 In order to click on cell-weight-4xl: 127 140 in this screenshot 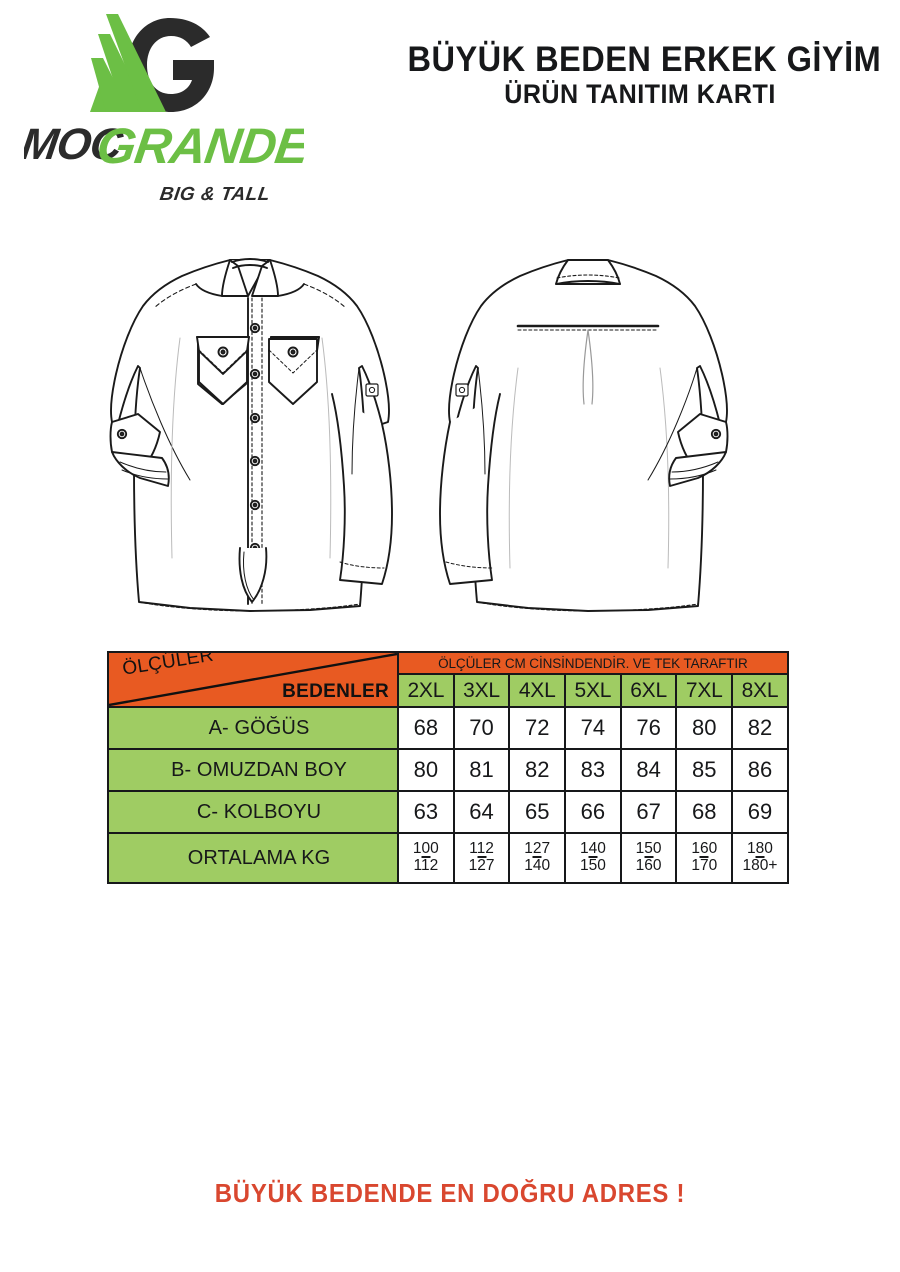, I will do `click(537, 858)`.